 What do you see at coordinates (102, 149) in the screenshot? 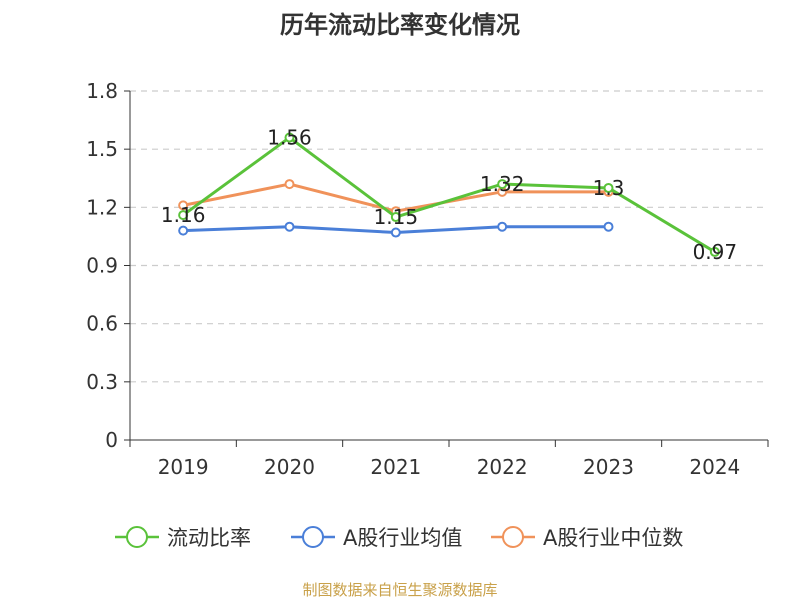
I see `y-tick-label: 1.5` at bounding box center [102, 149].